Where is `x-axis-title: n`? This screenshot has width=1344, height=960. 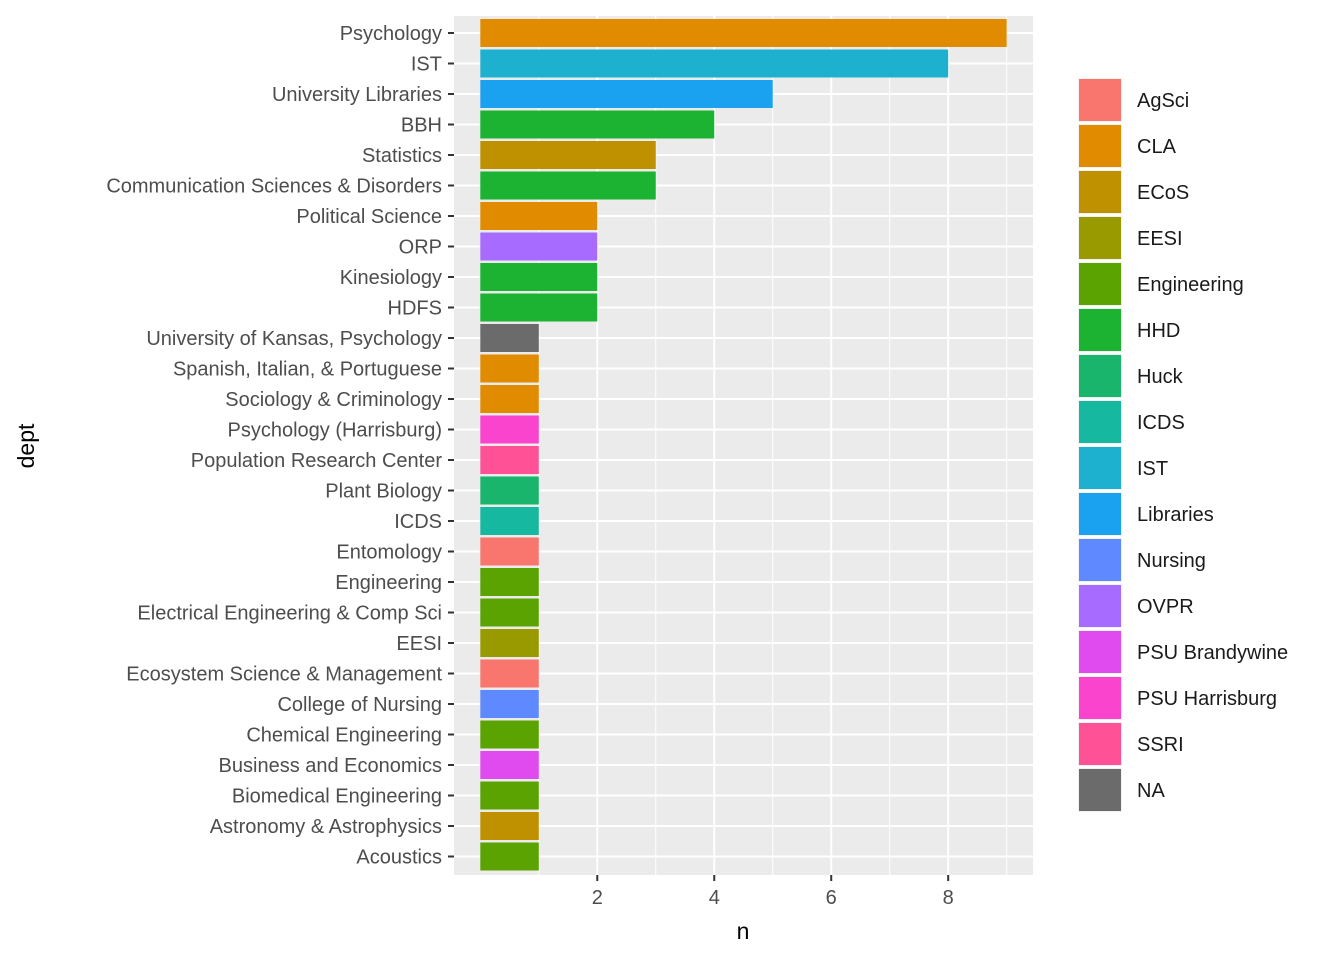 x-axis-title: n is located at coordinates (743, 931).